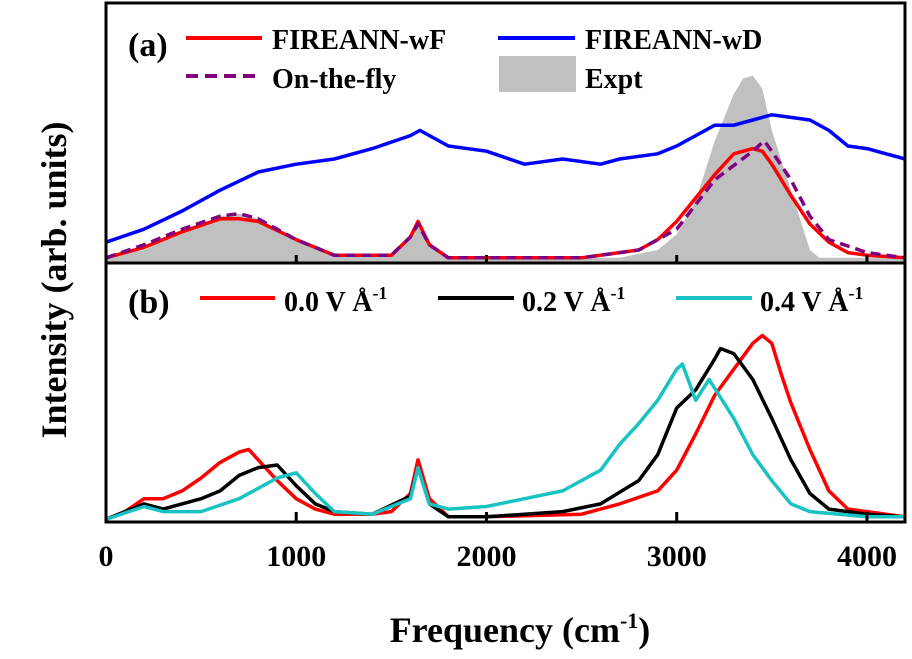  Describe the element at coordinates (149, 302) in the screenshot. I see `panel-b-label: (b)` at that location.